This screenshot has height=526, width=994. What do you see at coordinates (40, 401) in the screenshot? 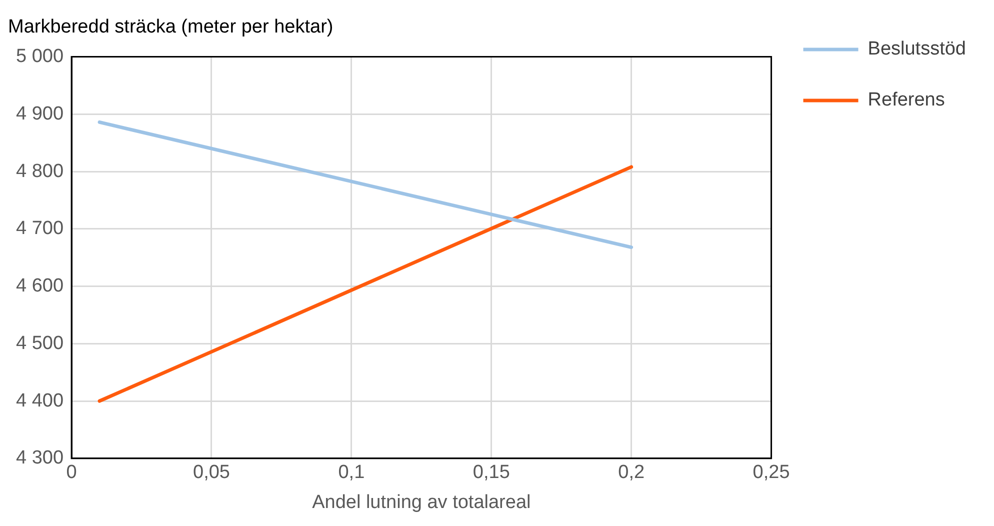
I see `y-tick-label: 4 400` at bounding box center [40, 401].